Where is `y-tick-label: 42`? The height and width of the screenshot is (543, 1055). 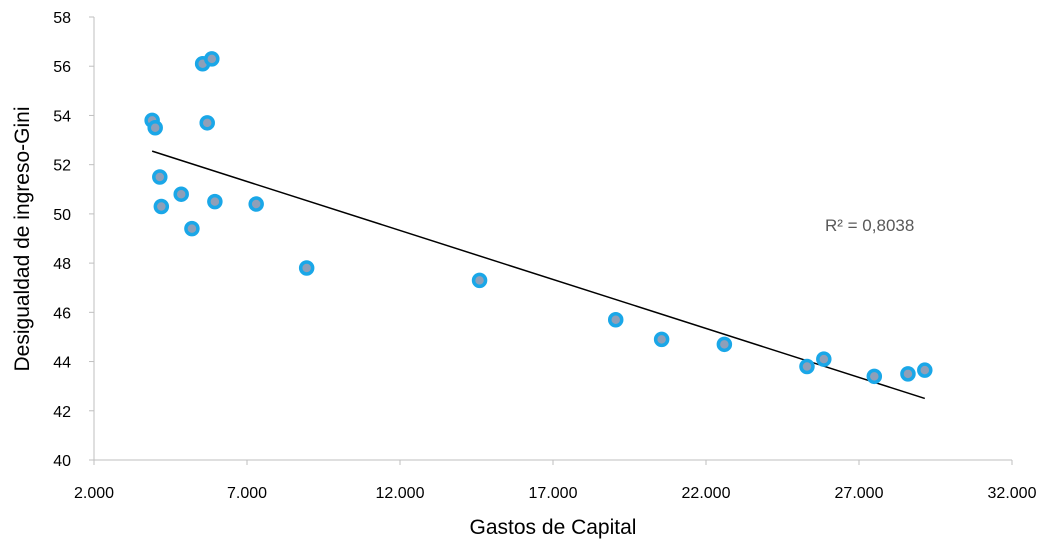 y-tick-label: 42 is located at coordinates (62, 412).